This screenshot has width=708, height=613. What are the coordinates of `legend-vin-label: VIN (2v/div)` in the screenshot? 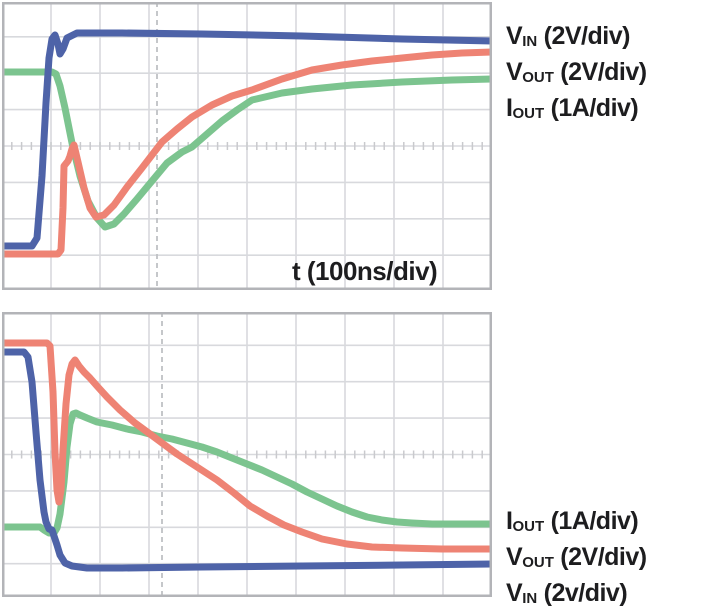 It's located at (576, 595).